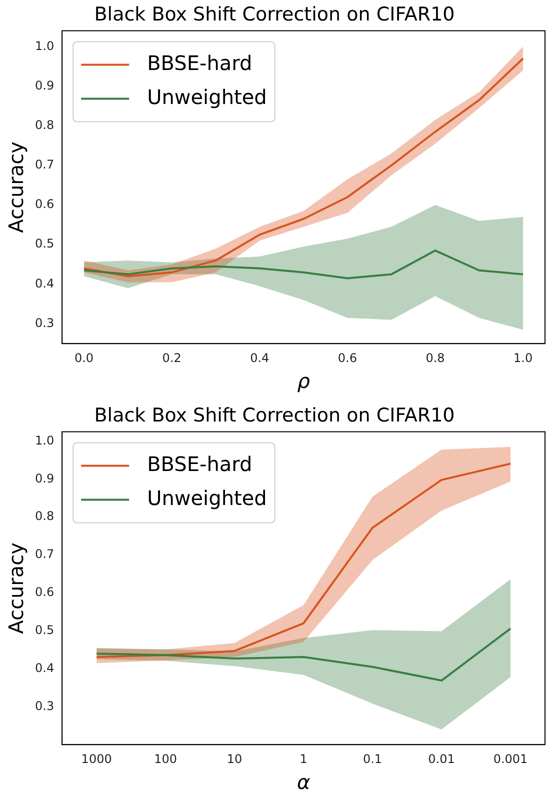 This screenshot has height=803, width=547. I want to click on x-tick-label: 100, so click(166, 759).